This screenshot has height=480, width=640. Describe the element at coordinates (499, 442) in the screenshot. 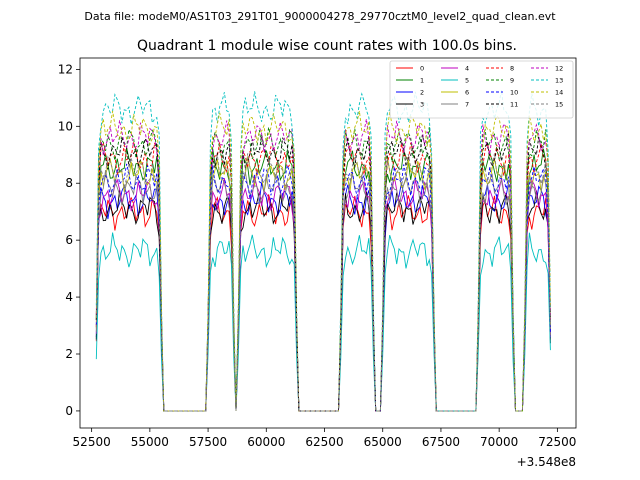

I see `x-tick-label: 70000` at that location.